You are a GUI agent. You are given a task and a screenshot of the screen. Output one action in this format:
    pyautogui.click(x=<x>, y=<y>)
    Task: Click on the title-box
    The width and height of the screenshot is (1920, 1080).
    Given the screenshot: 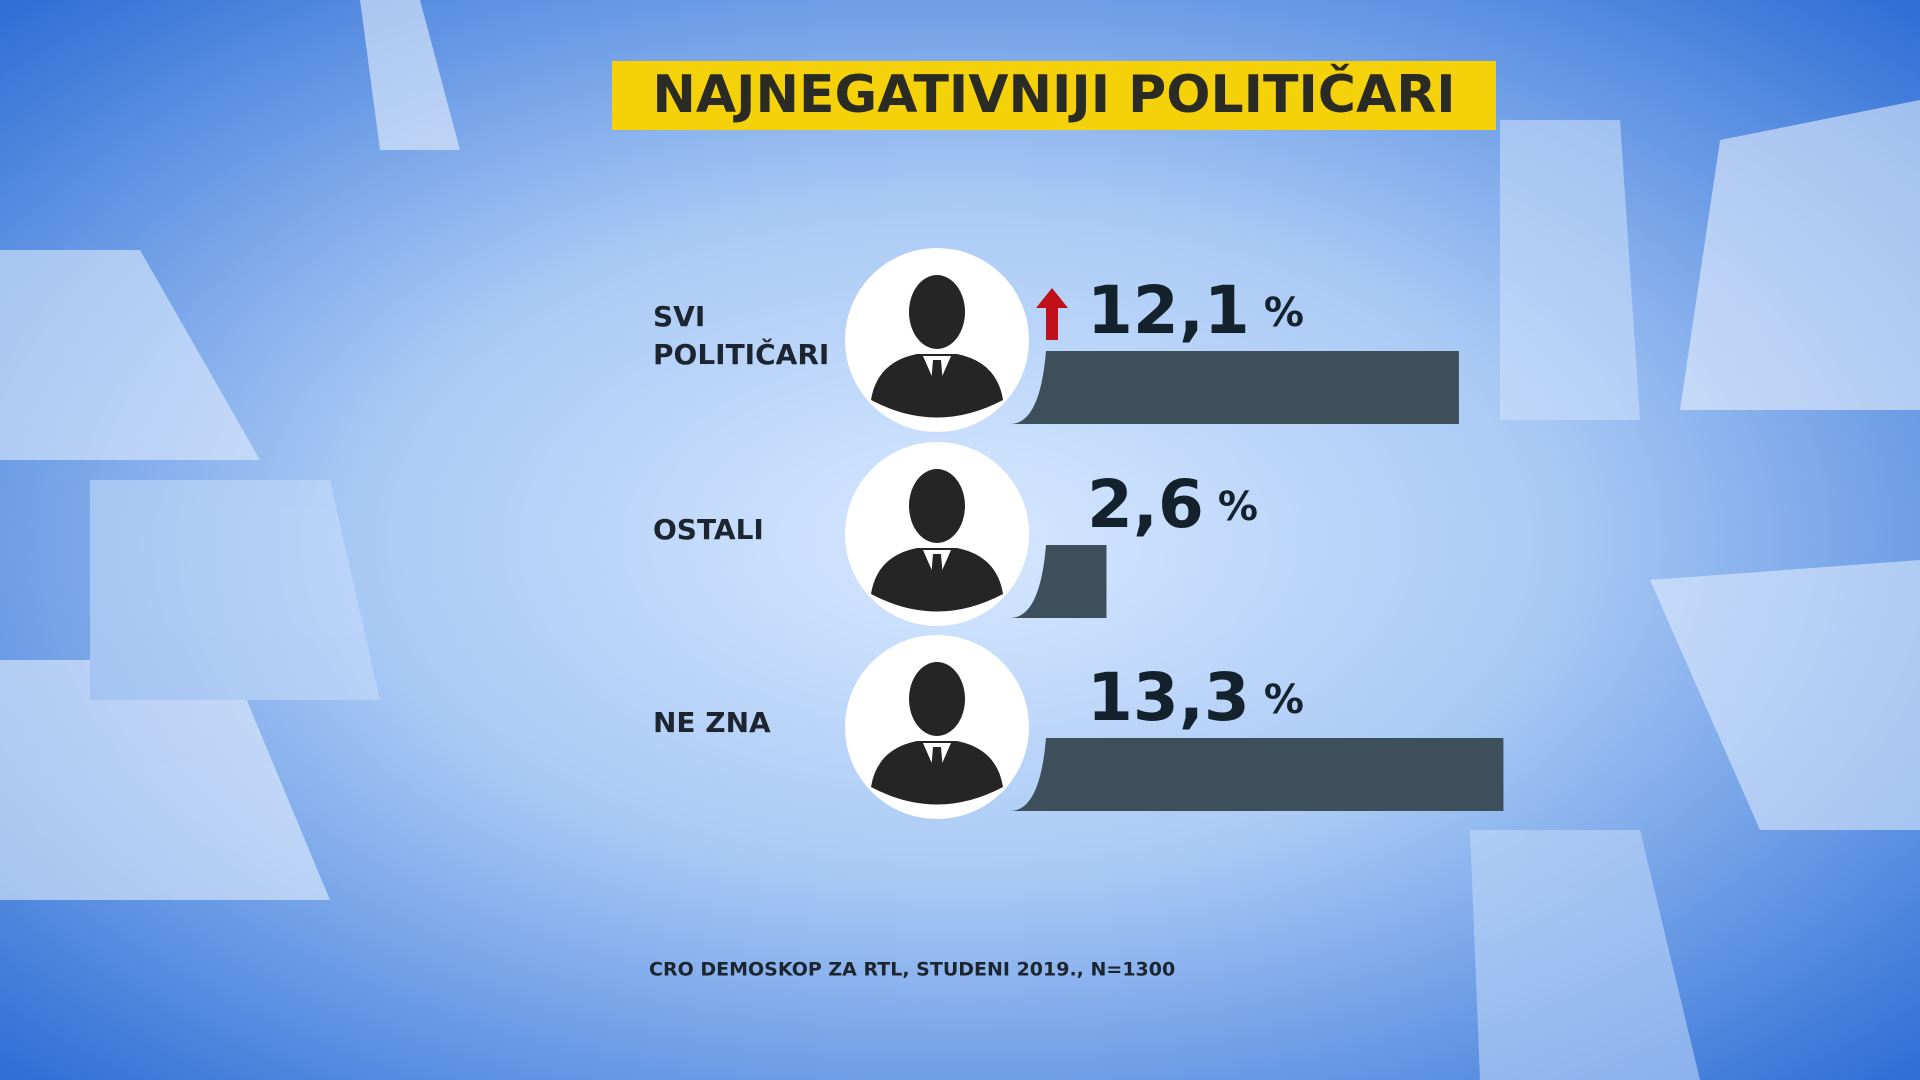 What is the action you would take?
    pyautogui.click(x=1054, y=95)
    